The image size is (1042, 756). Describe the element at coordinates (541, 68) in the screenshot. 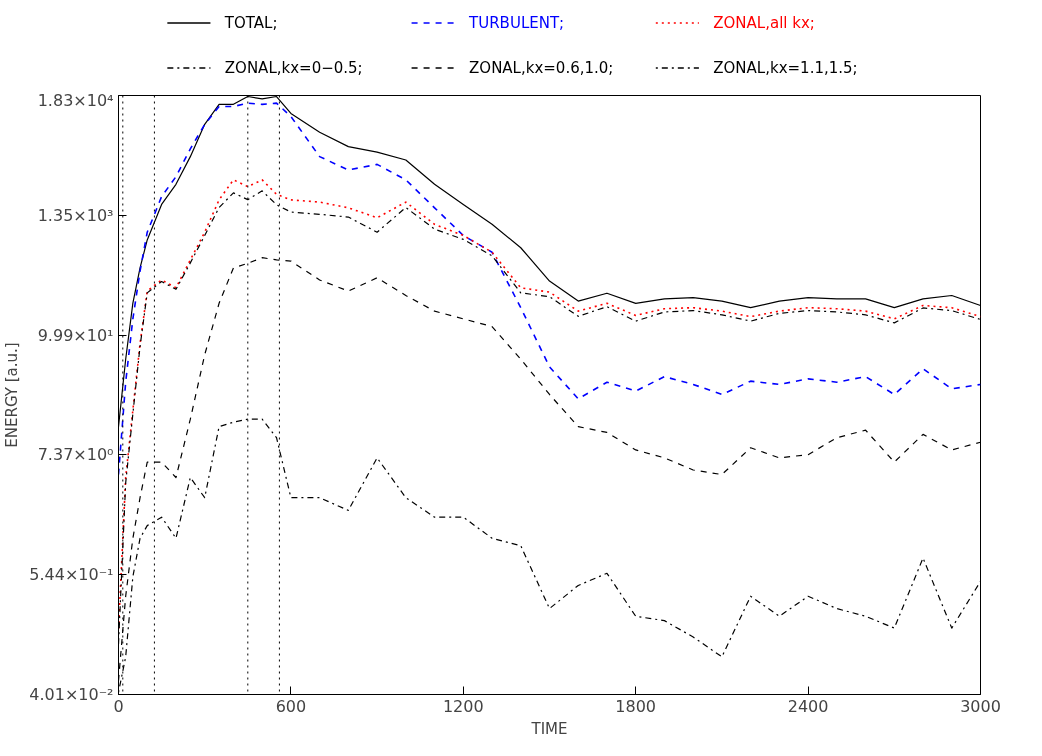

I see `legend-label: ZONAL,kx=0.6,1.0;` at that location.